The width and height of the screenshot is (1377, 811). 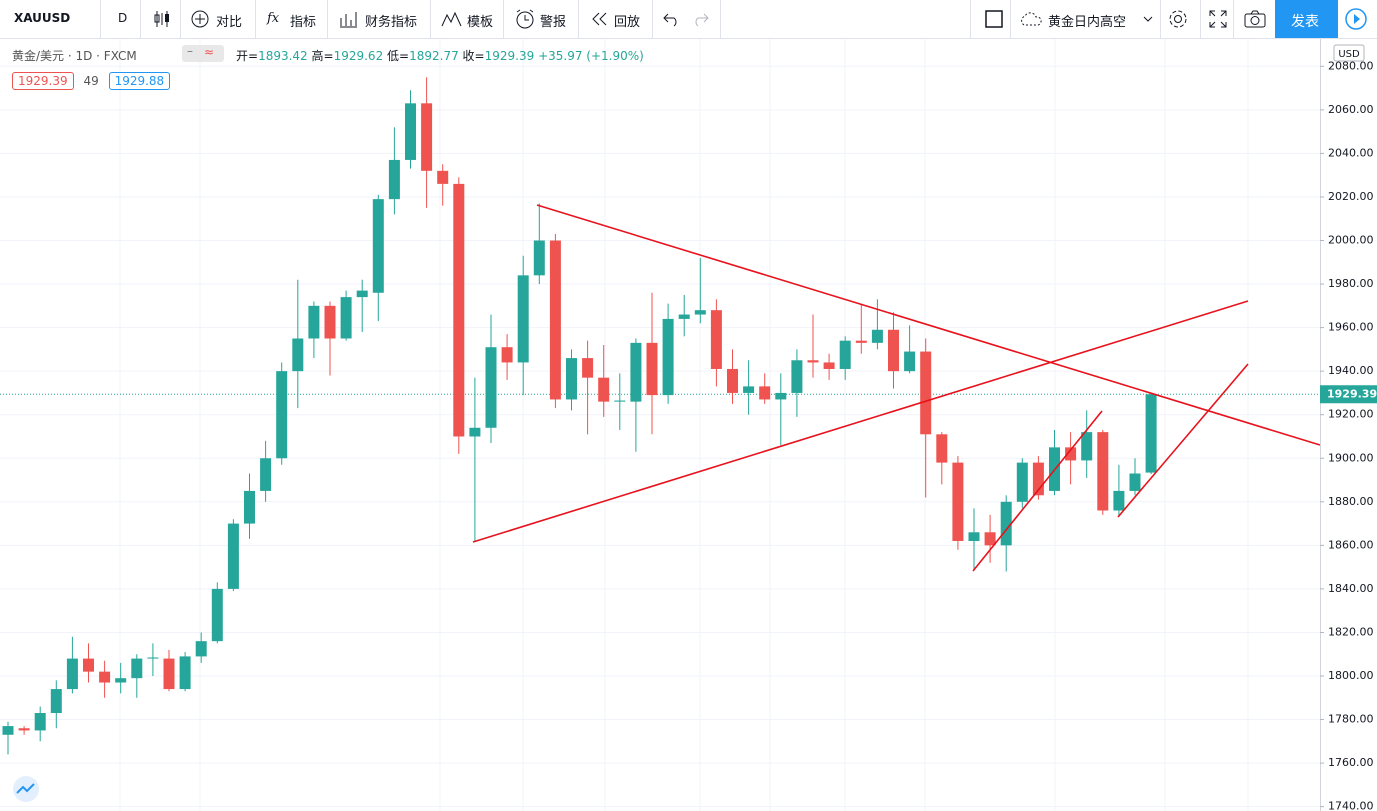 I want to click on compare: 对比, so click(x=229, y=22).